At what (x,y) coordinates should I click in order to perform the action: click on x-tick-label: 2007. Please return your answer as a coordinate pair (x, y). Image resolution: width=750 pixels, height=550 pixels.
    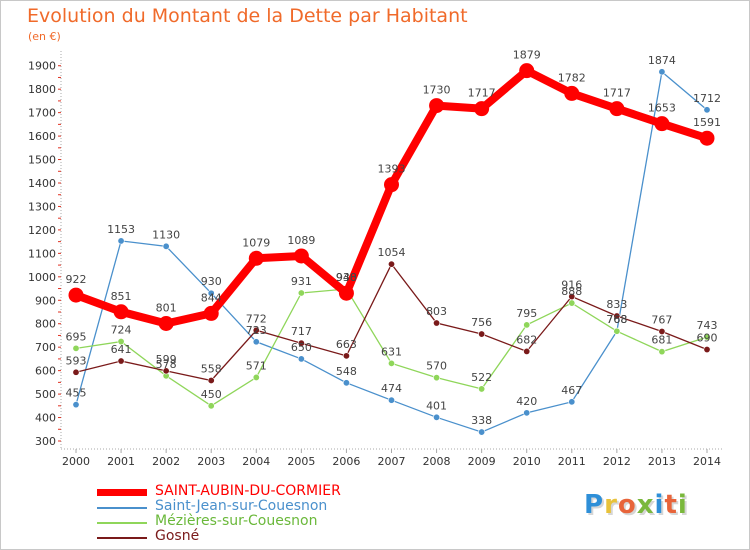
    Looking at the image, I should click on (392, 461).